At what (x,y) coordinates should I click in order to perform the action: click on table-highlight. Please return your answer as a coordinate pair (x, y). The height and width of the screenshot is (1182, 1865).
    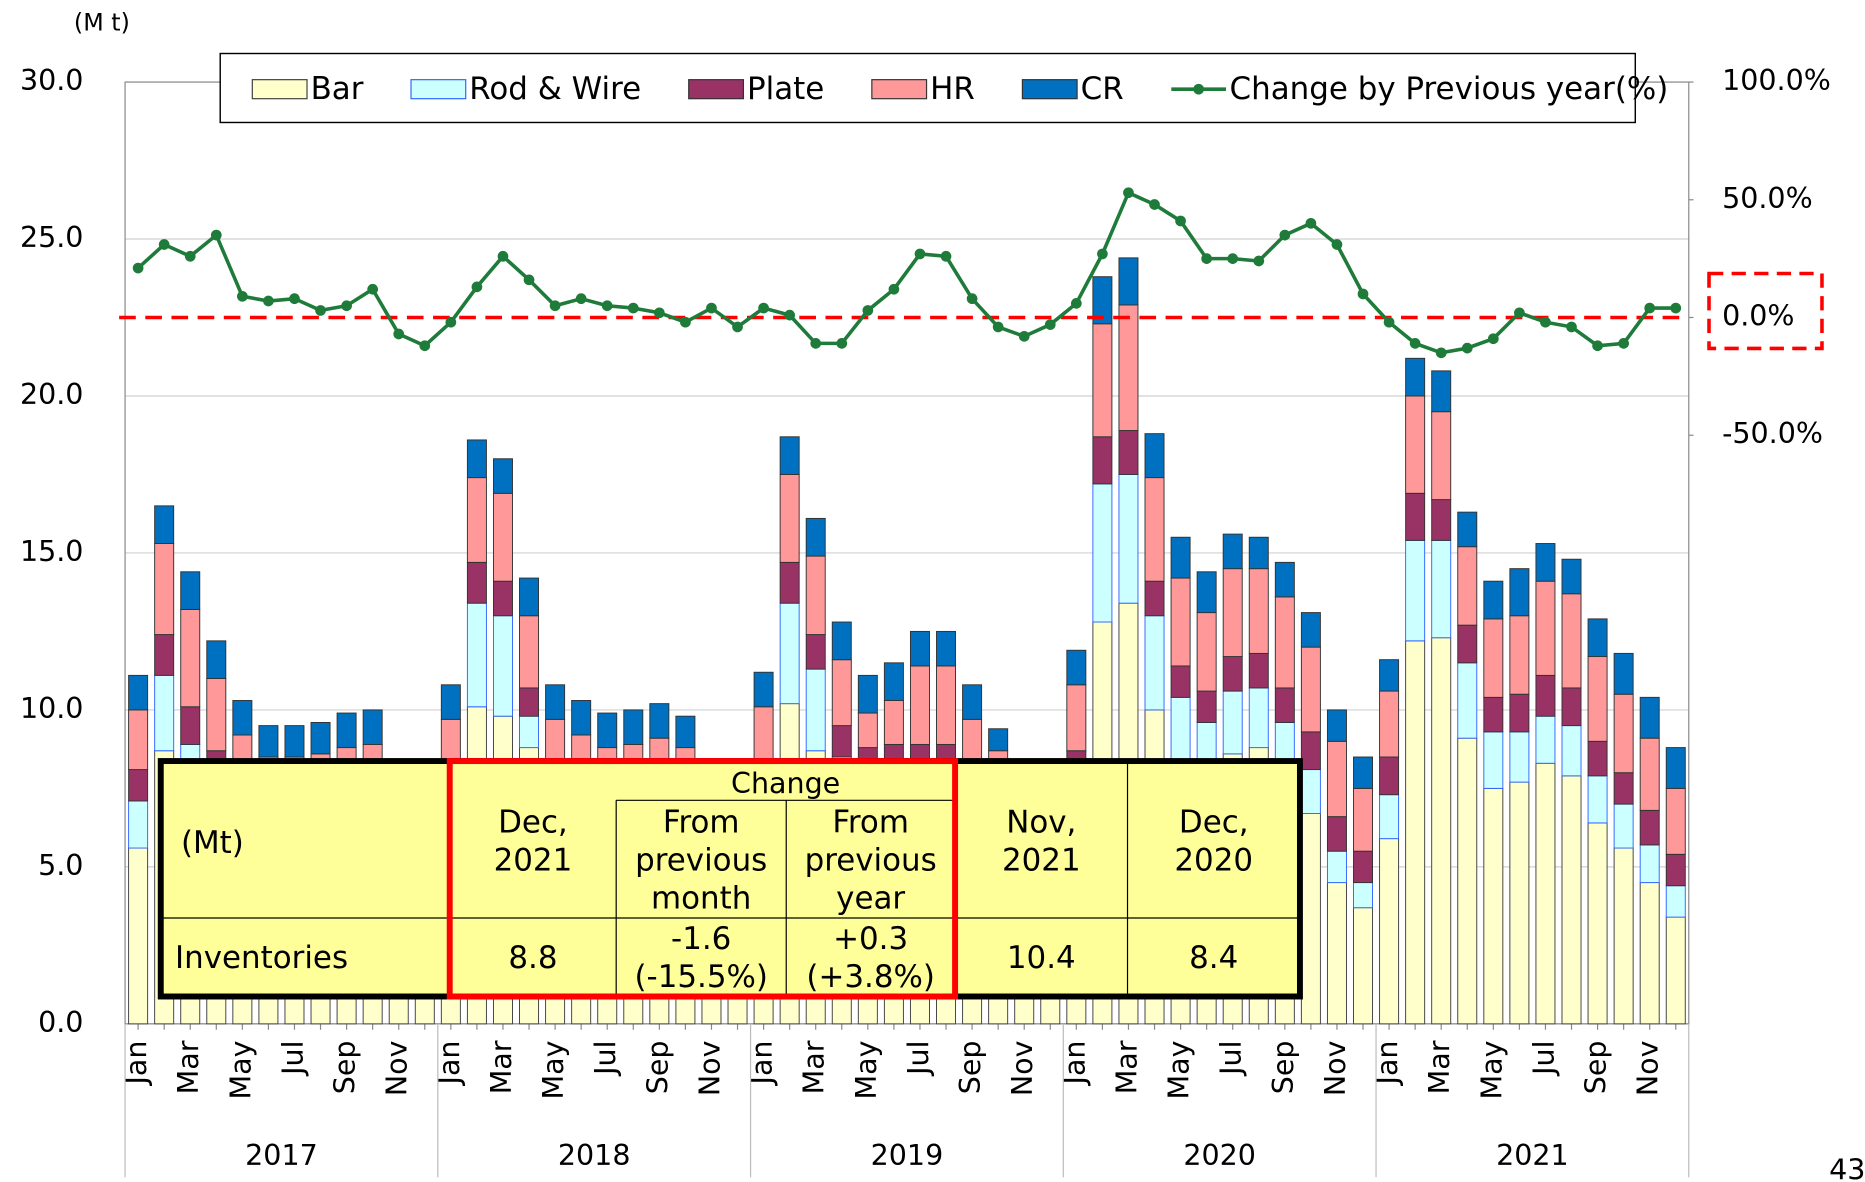
    Looking at the image, I should click on (702, 879).